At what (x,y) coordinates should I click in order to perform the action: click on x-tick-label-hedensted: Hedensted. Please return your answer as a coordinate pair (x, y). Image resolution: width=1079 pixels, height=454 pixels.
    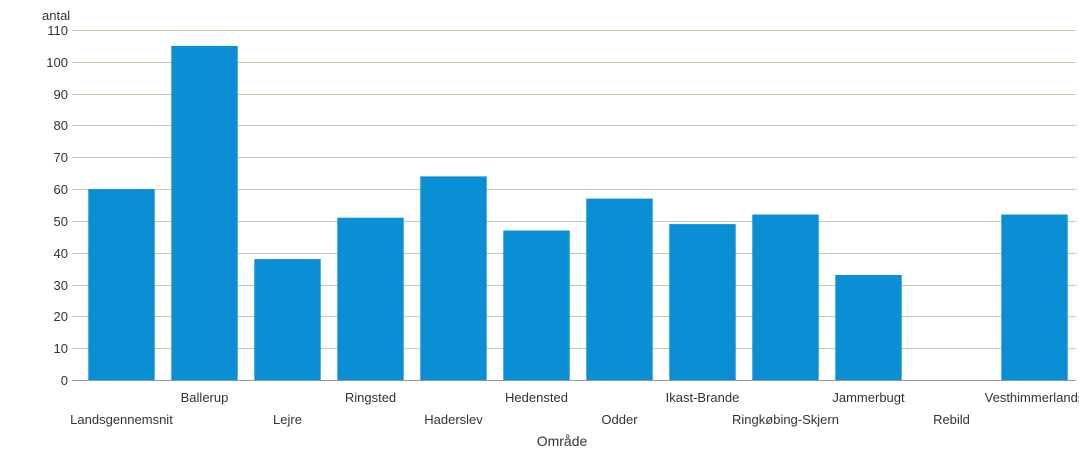
    Looking at the image, I should click on (536, 397).